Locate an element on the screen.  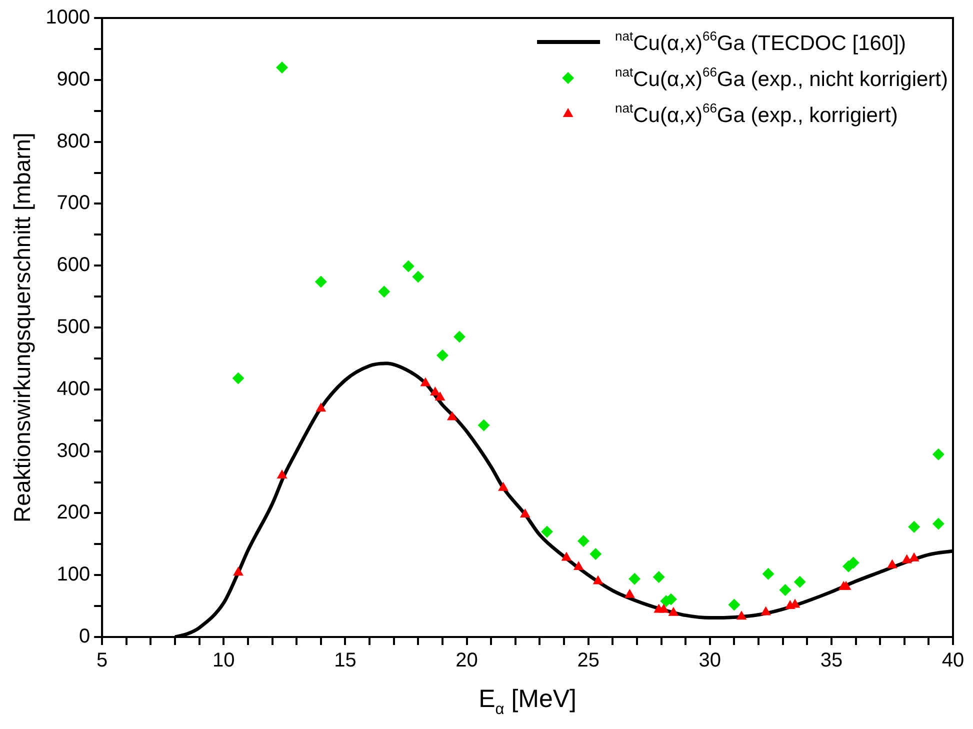
x-tick-label: 25 is located at coordinates (588, 661).